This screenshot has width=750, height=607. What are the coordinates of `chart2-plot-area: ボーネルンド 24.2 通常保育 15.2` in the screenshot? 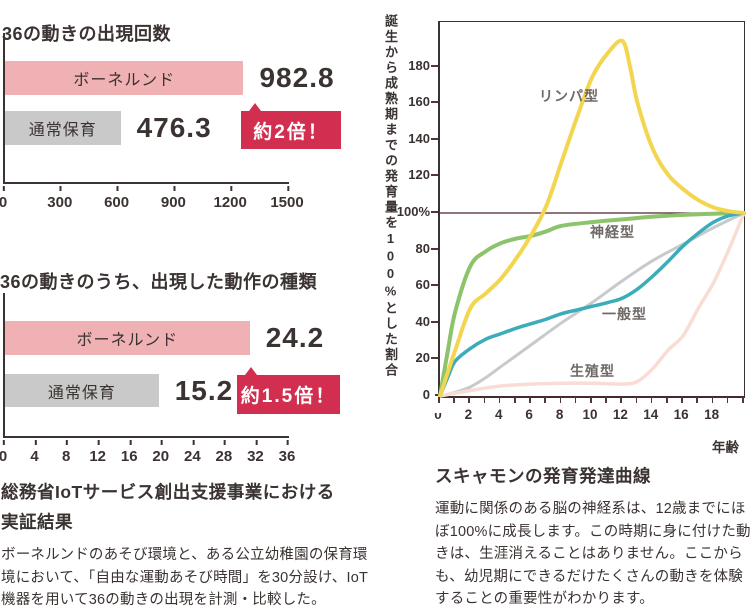 It's located at (163, 365).